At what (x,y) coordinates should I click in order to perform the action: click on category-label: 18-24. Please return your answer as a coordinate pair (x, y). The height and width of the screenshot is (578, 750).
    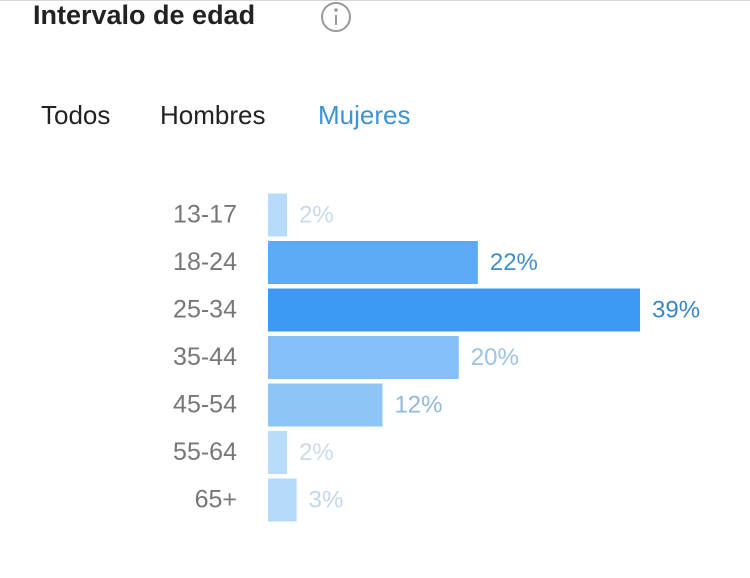
    Looking at the image, I should click on (205, 262).